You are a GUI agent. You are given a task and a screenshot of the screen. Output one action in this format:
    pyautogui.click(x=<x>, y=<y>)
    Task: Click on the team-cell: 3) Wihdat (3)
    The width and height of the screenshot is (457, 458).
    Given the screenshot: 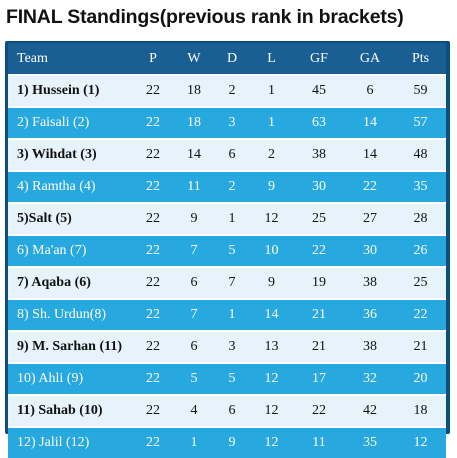 What is the action you would take?
    pyautogui.click(x=57, y=154)
    